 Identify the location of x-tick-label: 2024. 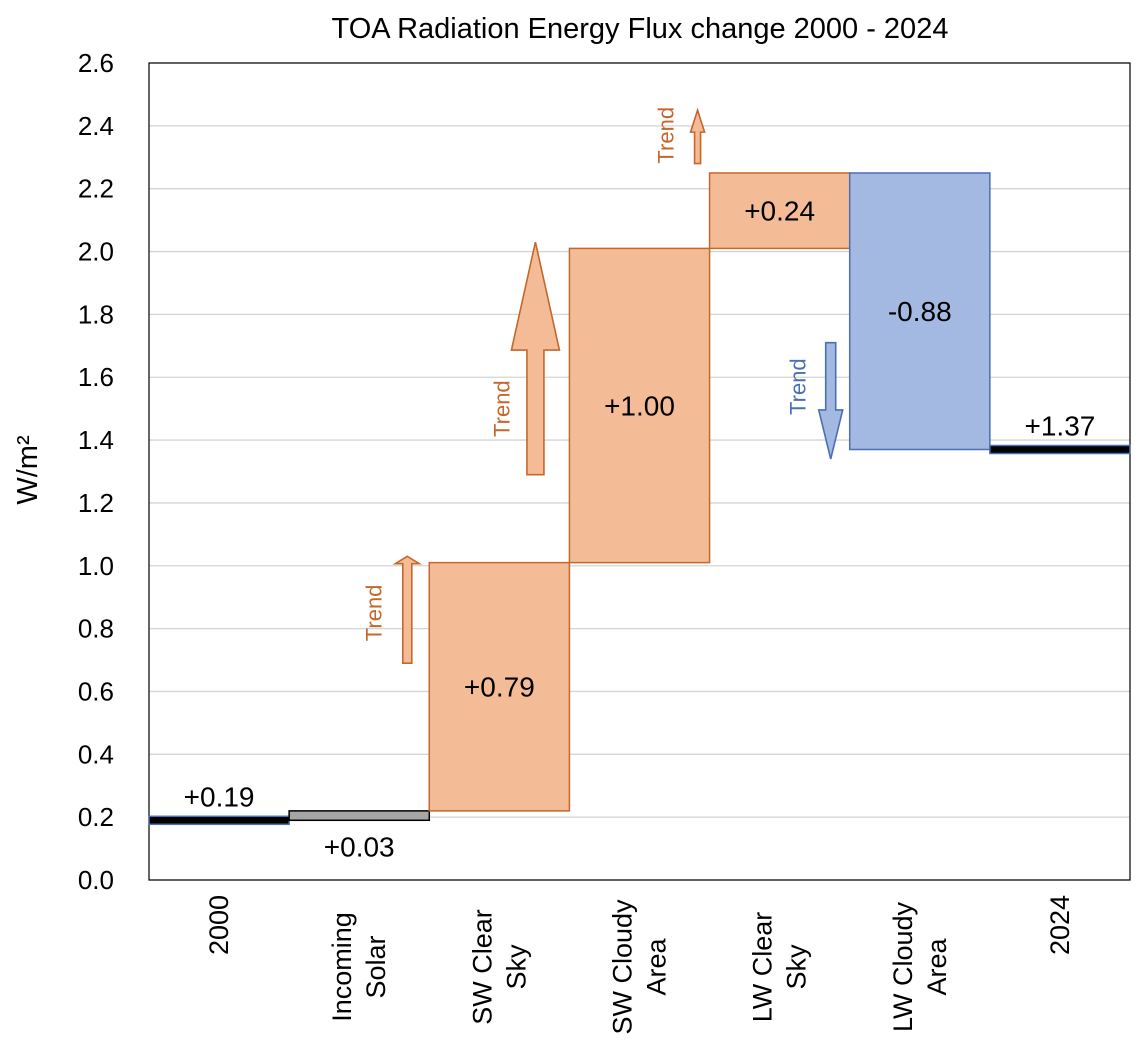
(1060, 925).